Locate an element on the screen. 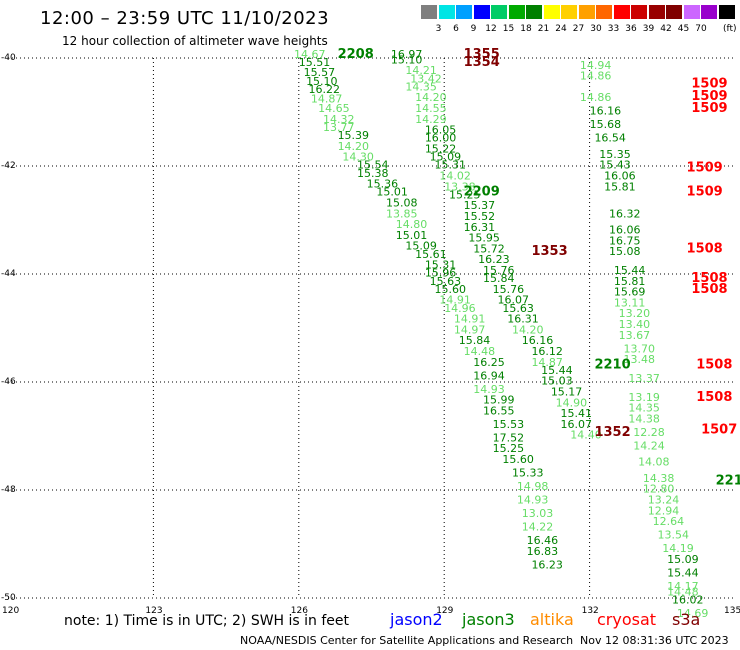 The width and height of the screenshot is (740, 650). swh-value: 13.42 is located at coordinates (426, 78).